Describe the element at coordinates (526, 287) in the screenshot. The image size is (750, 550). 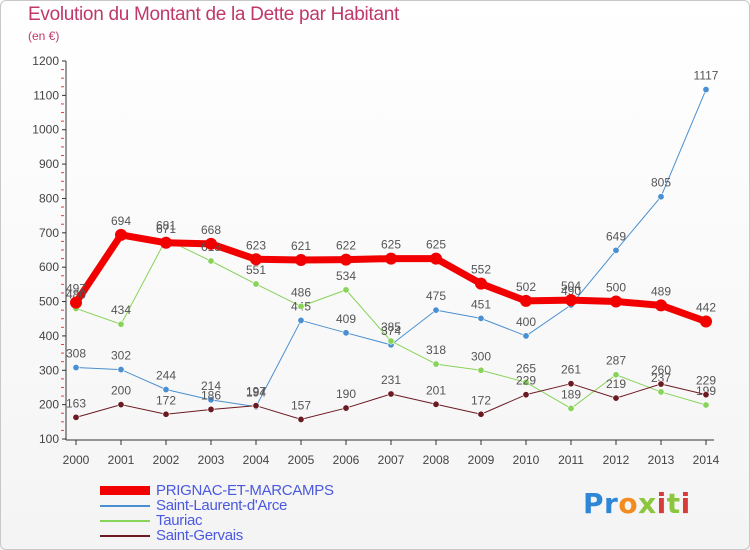
I see `data-label-prignac-et-marcamps: 502` at that location.